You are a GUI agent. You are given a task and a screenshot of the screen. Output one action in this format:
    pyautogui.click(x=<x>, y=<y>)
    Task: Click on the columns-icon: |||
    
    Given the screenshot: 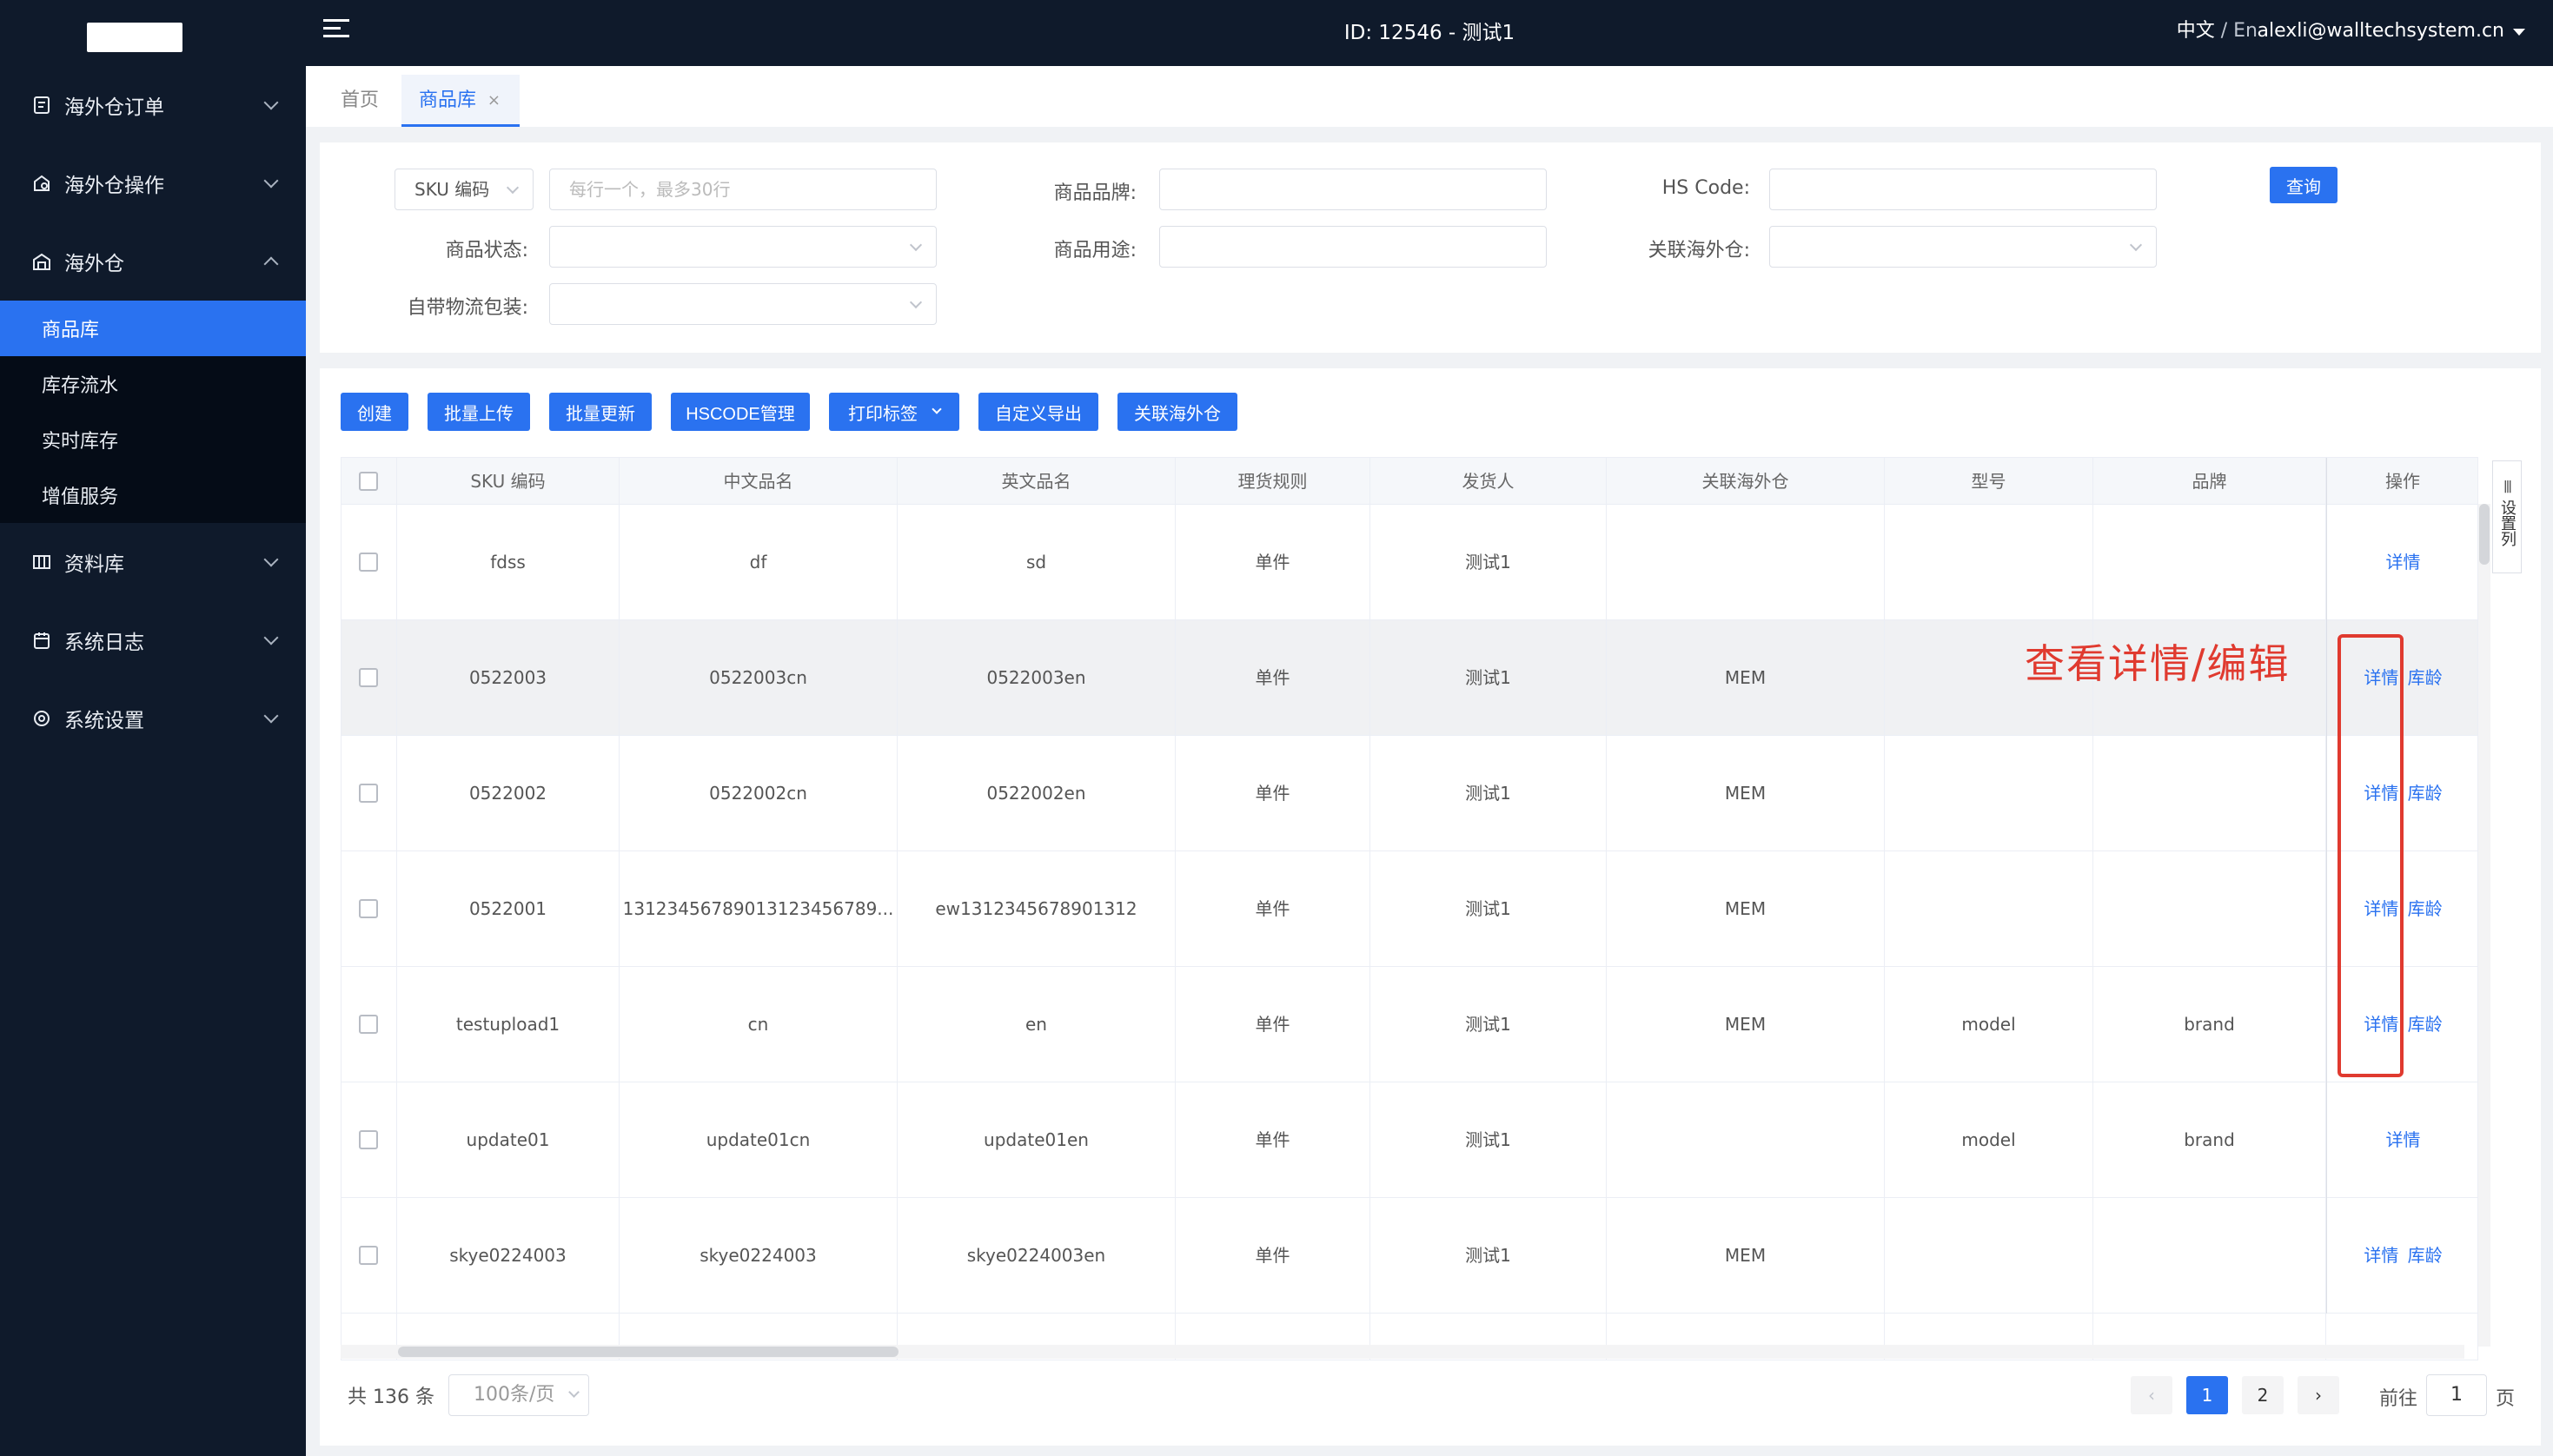 What is the action you would take?
    pyautogui.click(x=2507, y=486)
    